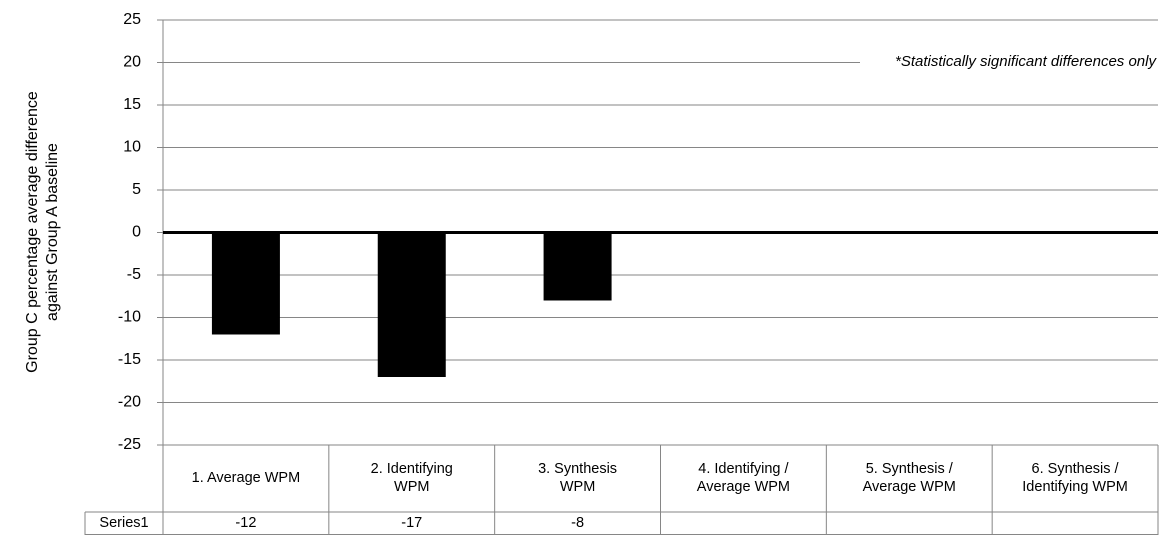 The image size is (1168, 539). Describe the element at coordinates (132, 147) in the screenshot. I see `y-tick-label: 10` at that location.